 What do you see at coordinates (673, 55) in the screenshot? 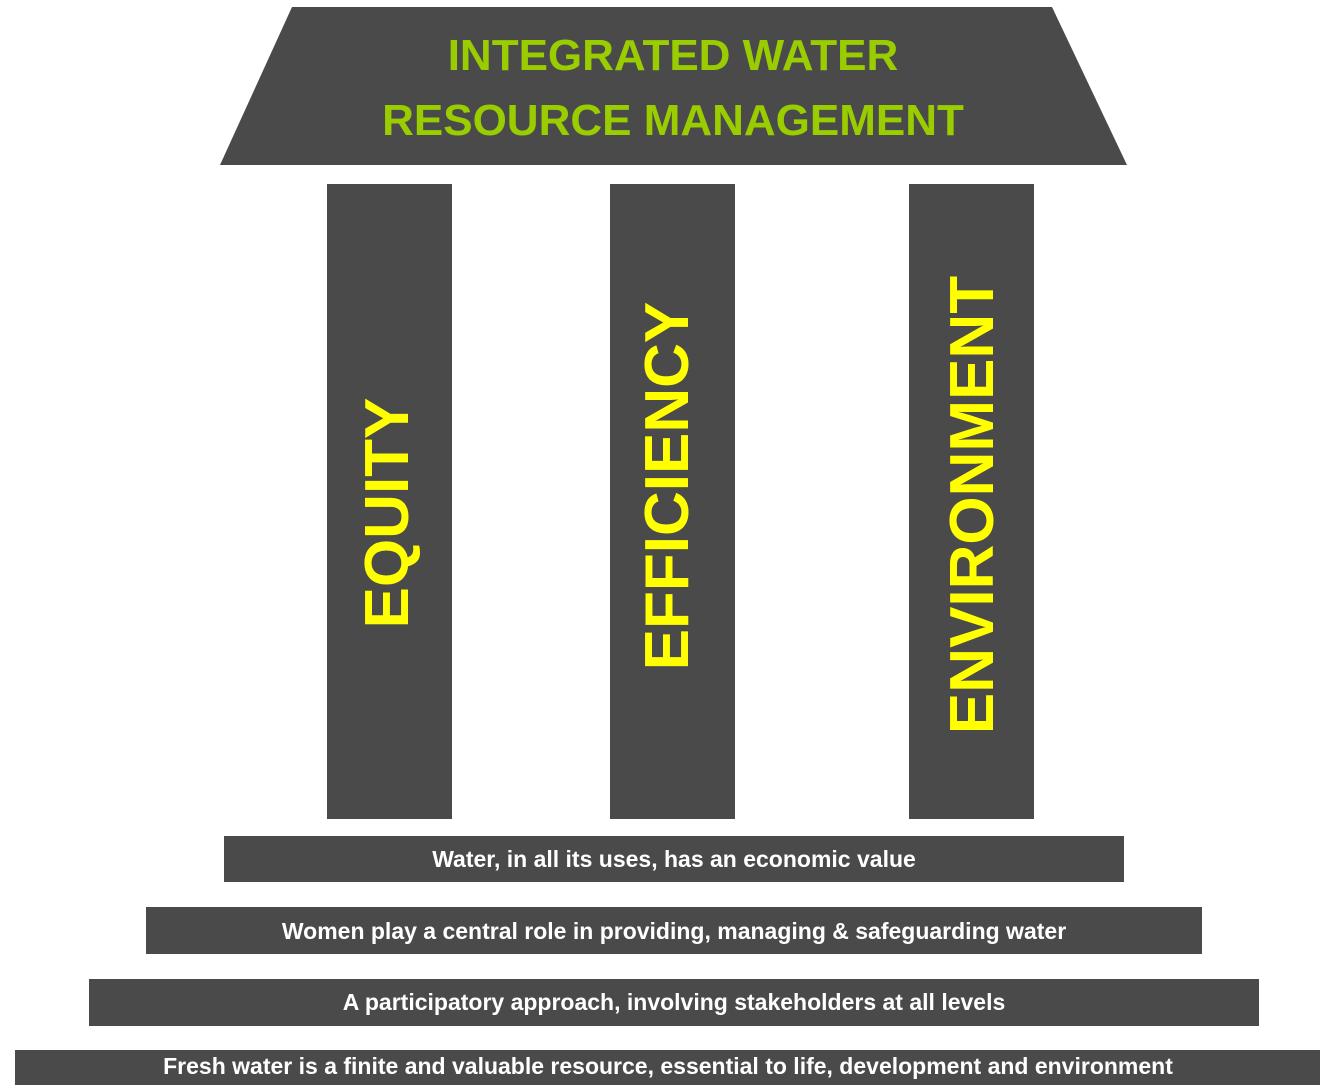
I see `roof-line: INTEGRATED WATER` at bounding box center [673, 55].